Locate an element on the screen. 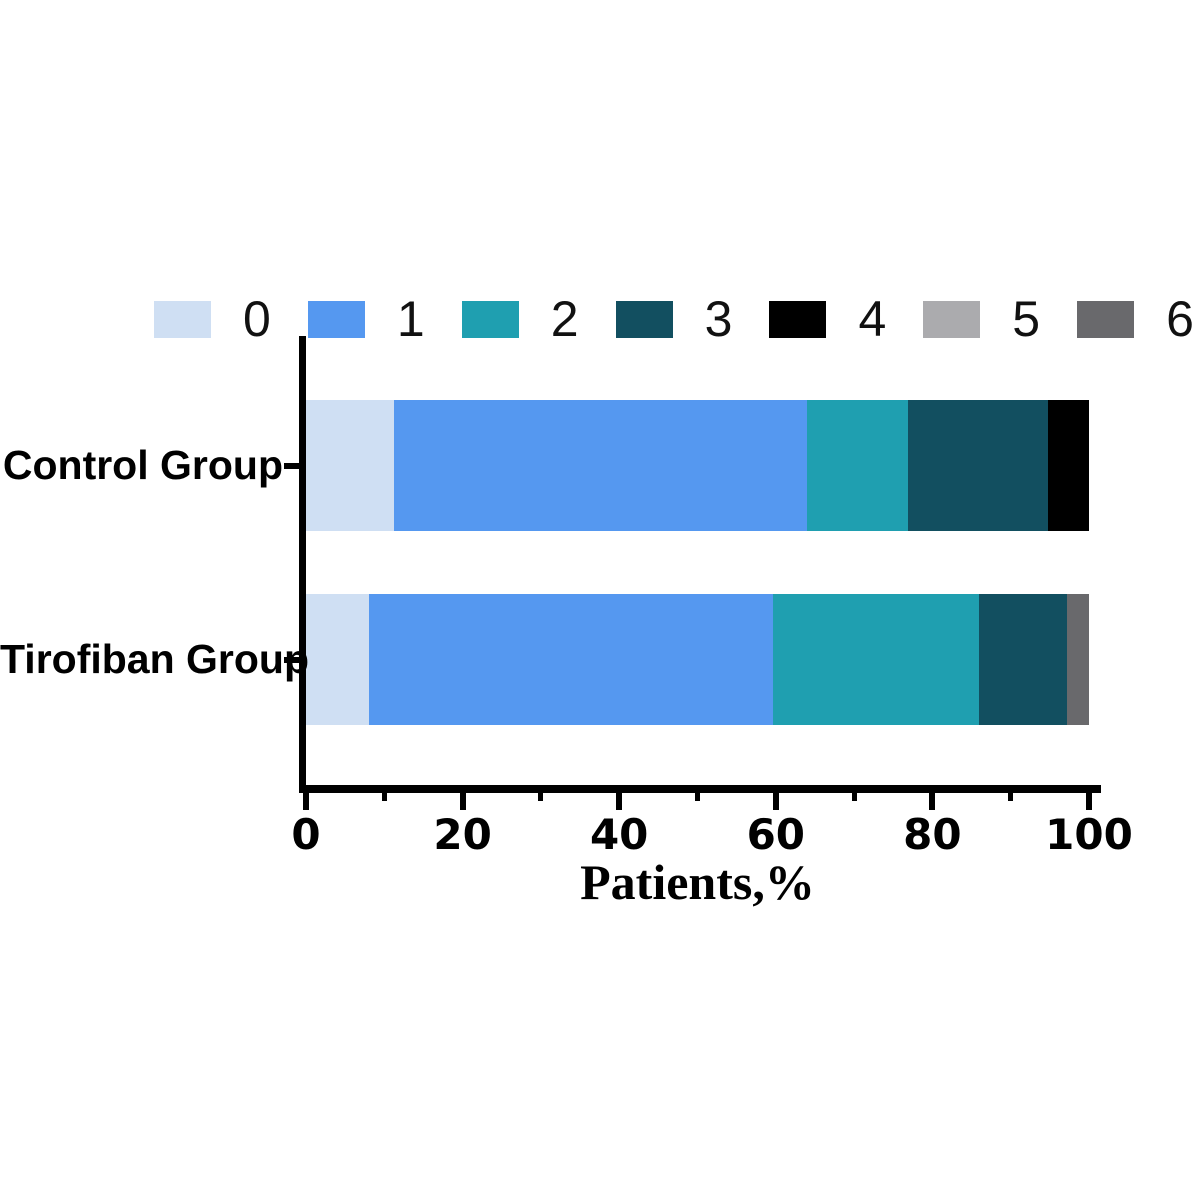  bar-tirofiban-group is located at coordinates (697, 659).